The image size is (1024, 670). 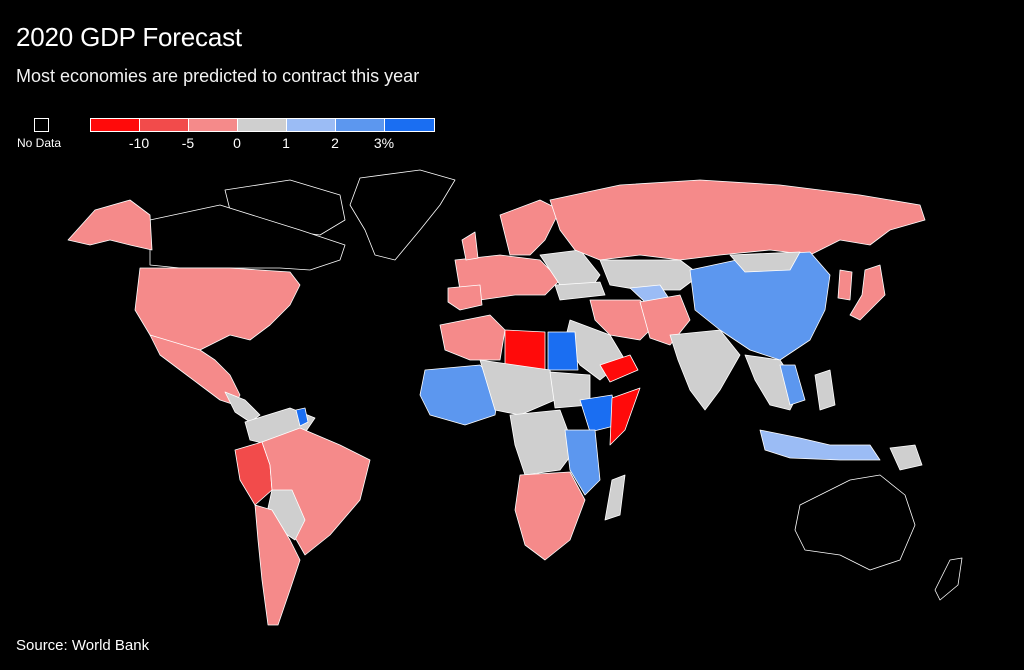 What do you see at coordinates (792, 385) in the screenshot?
I see `region-vietnam` at bounding box center [792, 385].